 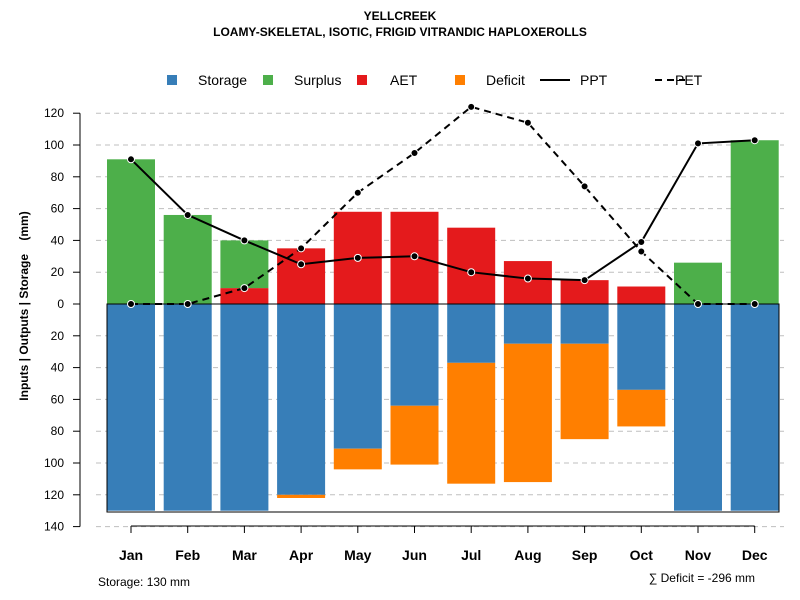 What do you see at coordinates (404, 80) in the screenshot?
I see `legend-label: AET` at bounding box center [404, 80].